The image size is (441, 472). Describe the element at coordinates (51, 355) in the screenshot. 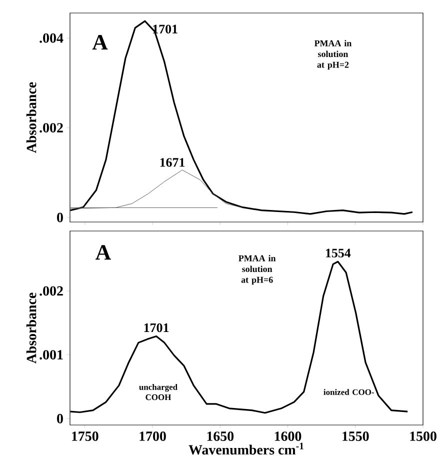

I see `y-tick-label: .001` at that location.